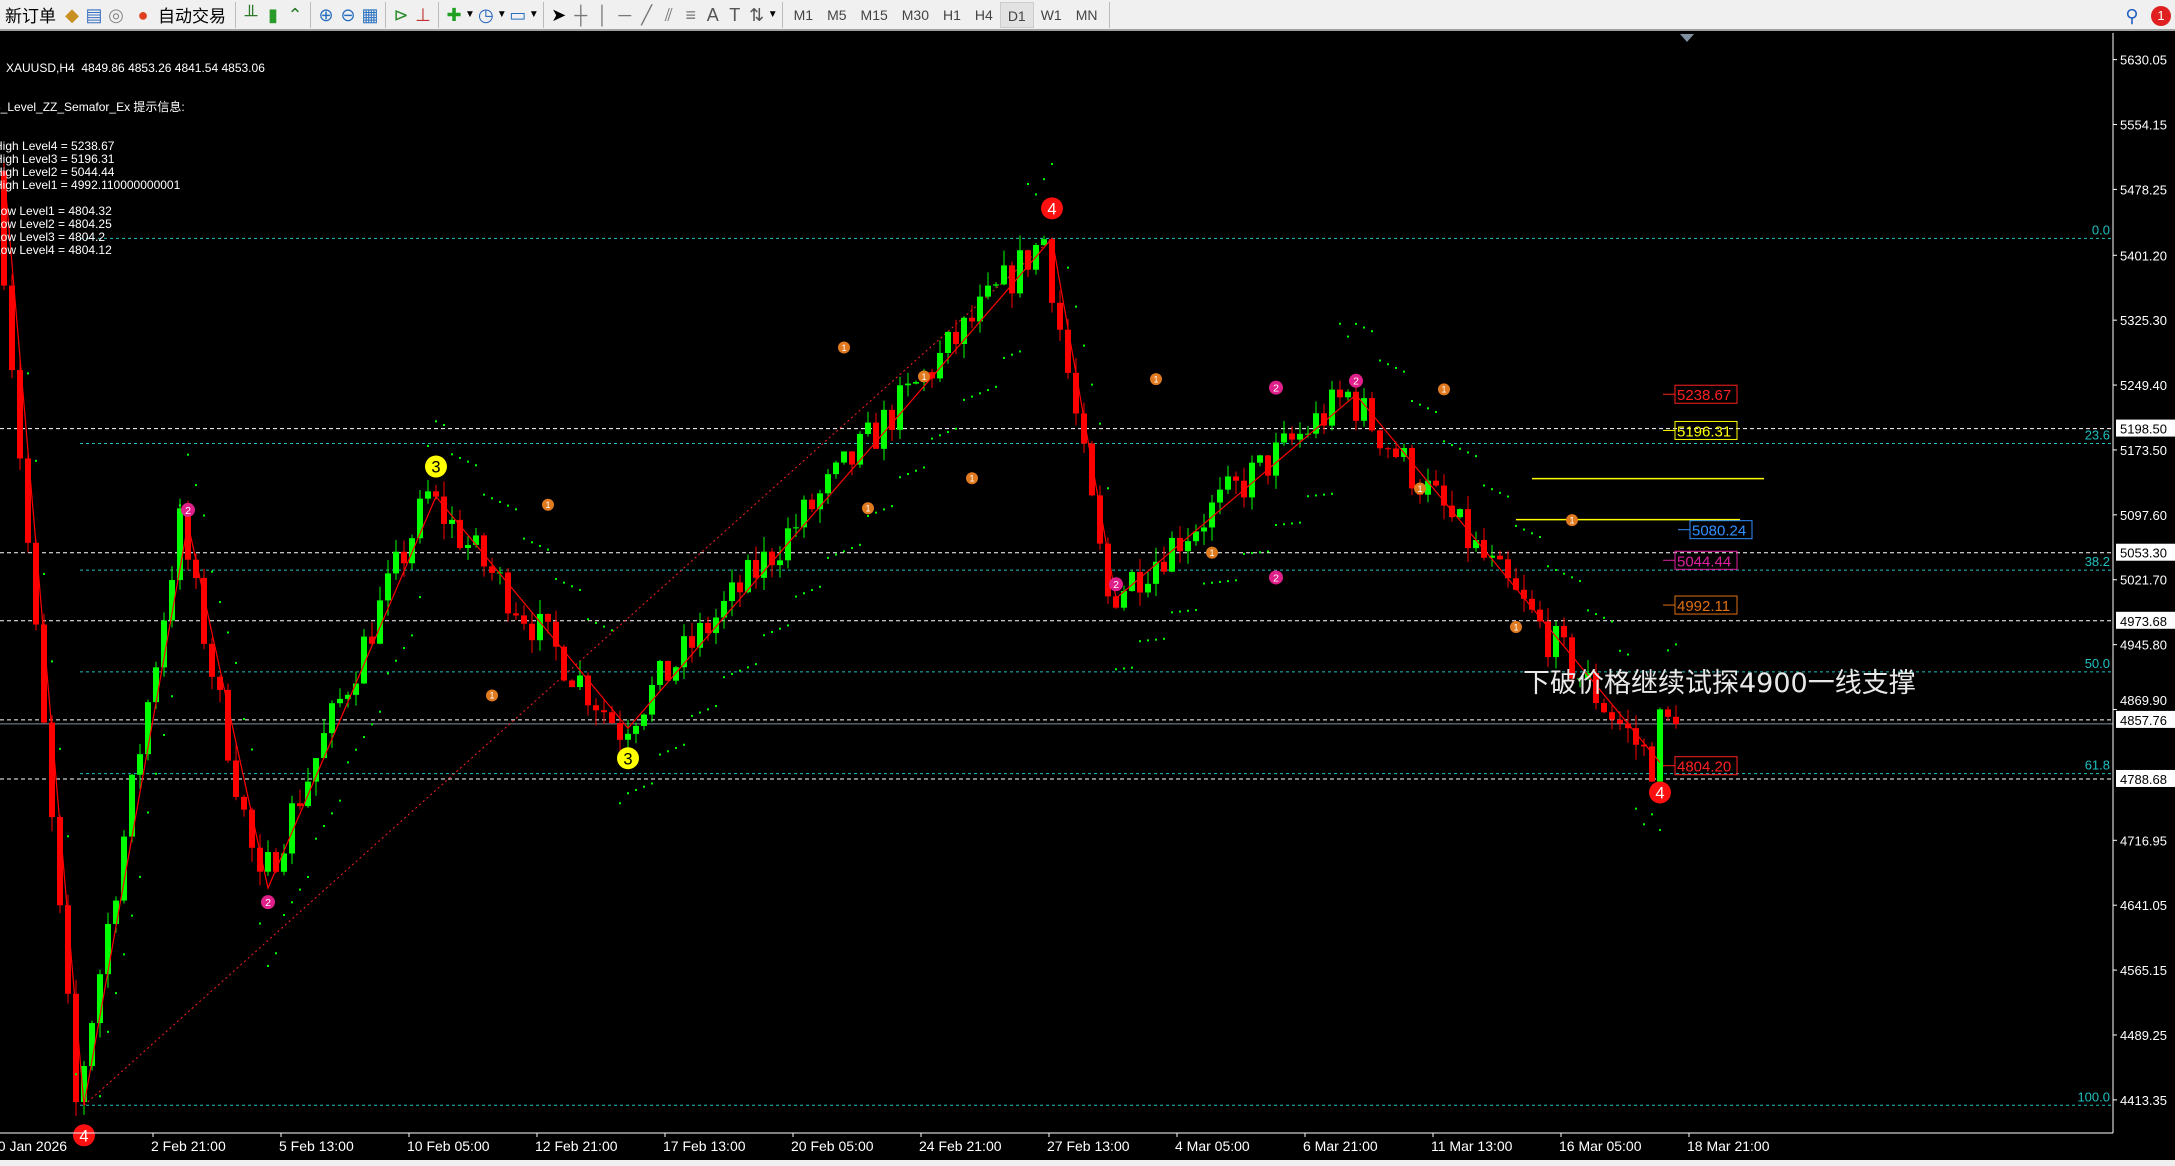 This screenshot has width=2175, height=1166. Describe the element at coordinates (423, 14) in the screenshot. I see `chart-shift-icon: ⊥` at that location.